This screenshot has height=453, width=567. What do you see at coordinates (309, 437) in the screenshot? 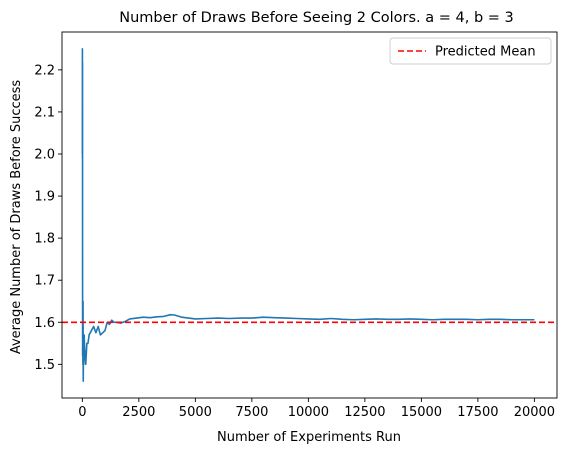
I see `x-axis-label: Number of Experiments Run` at bounding box center [309, 437].